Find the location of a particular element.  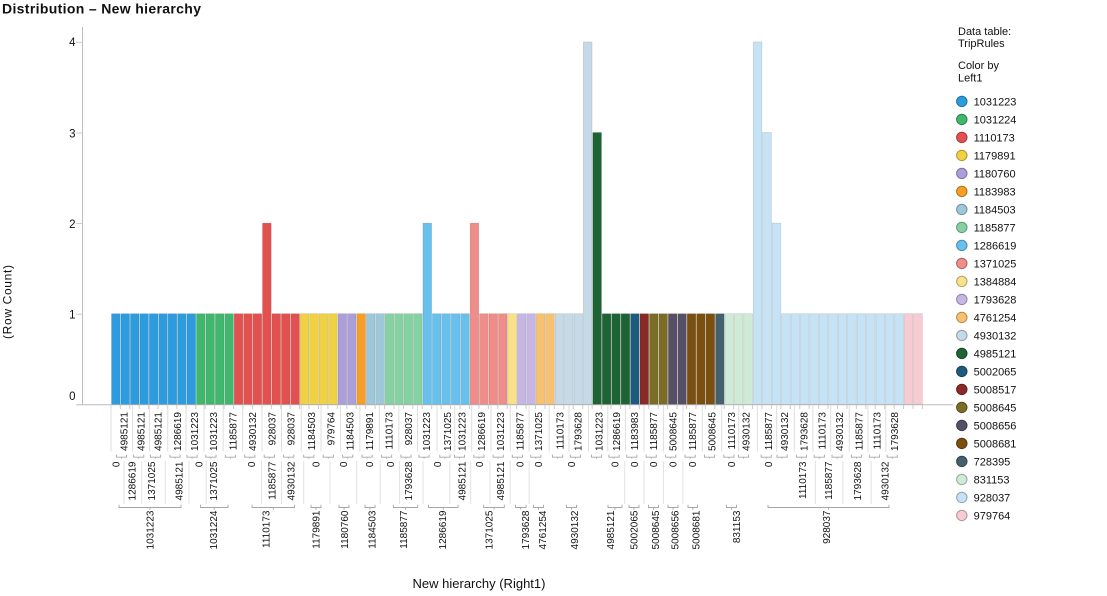

svg-text: 5008656 is located at coordinates (995, 426).